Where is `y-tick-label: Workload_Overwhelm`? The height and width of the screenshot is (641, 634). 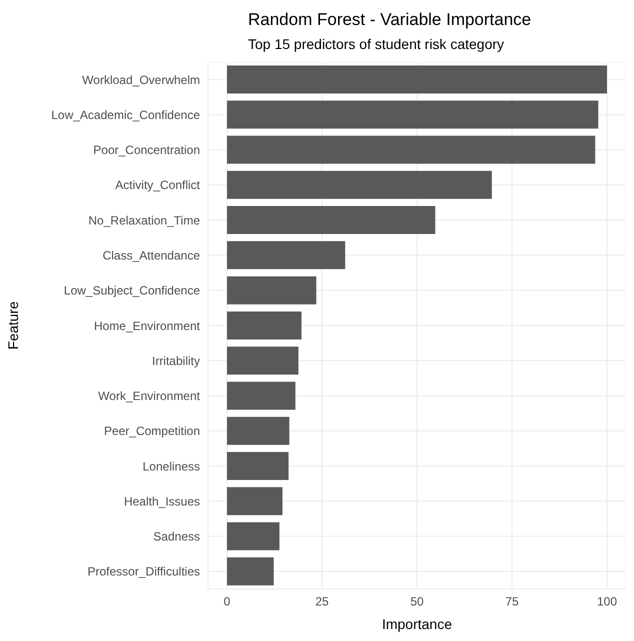 y-tick-label: Workload_Overwhelm is located at coordinates (141, 79).